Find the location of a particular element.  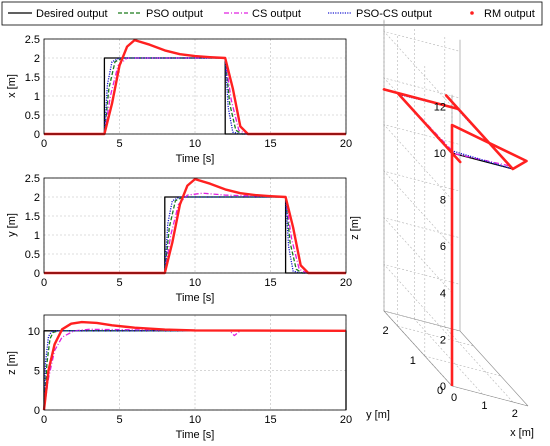

panel-z-series-rm-output is located at coordinates (194, 365).